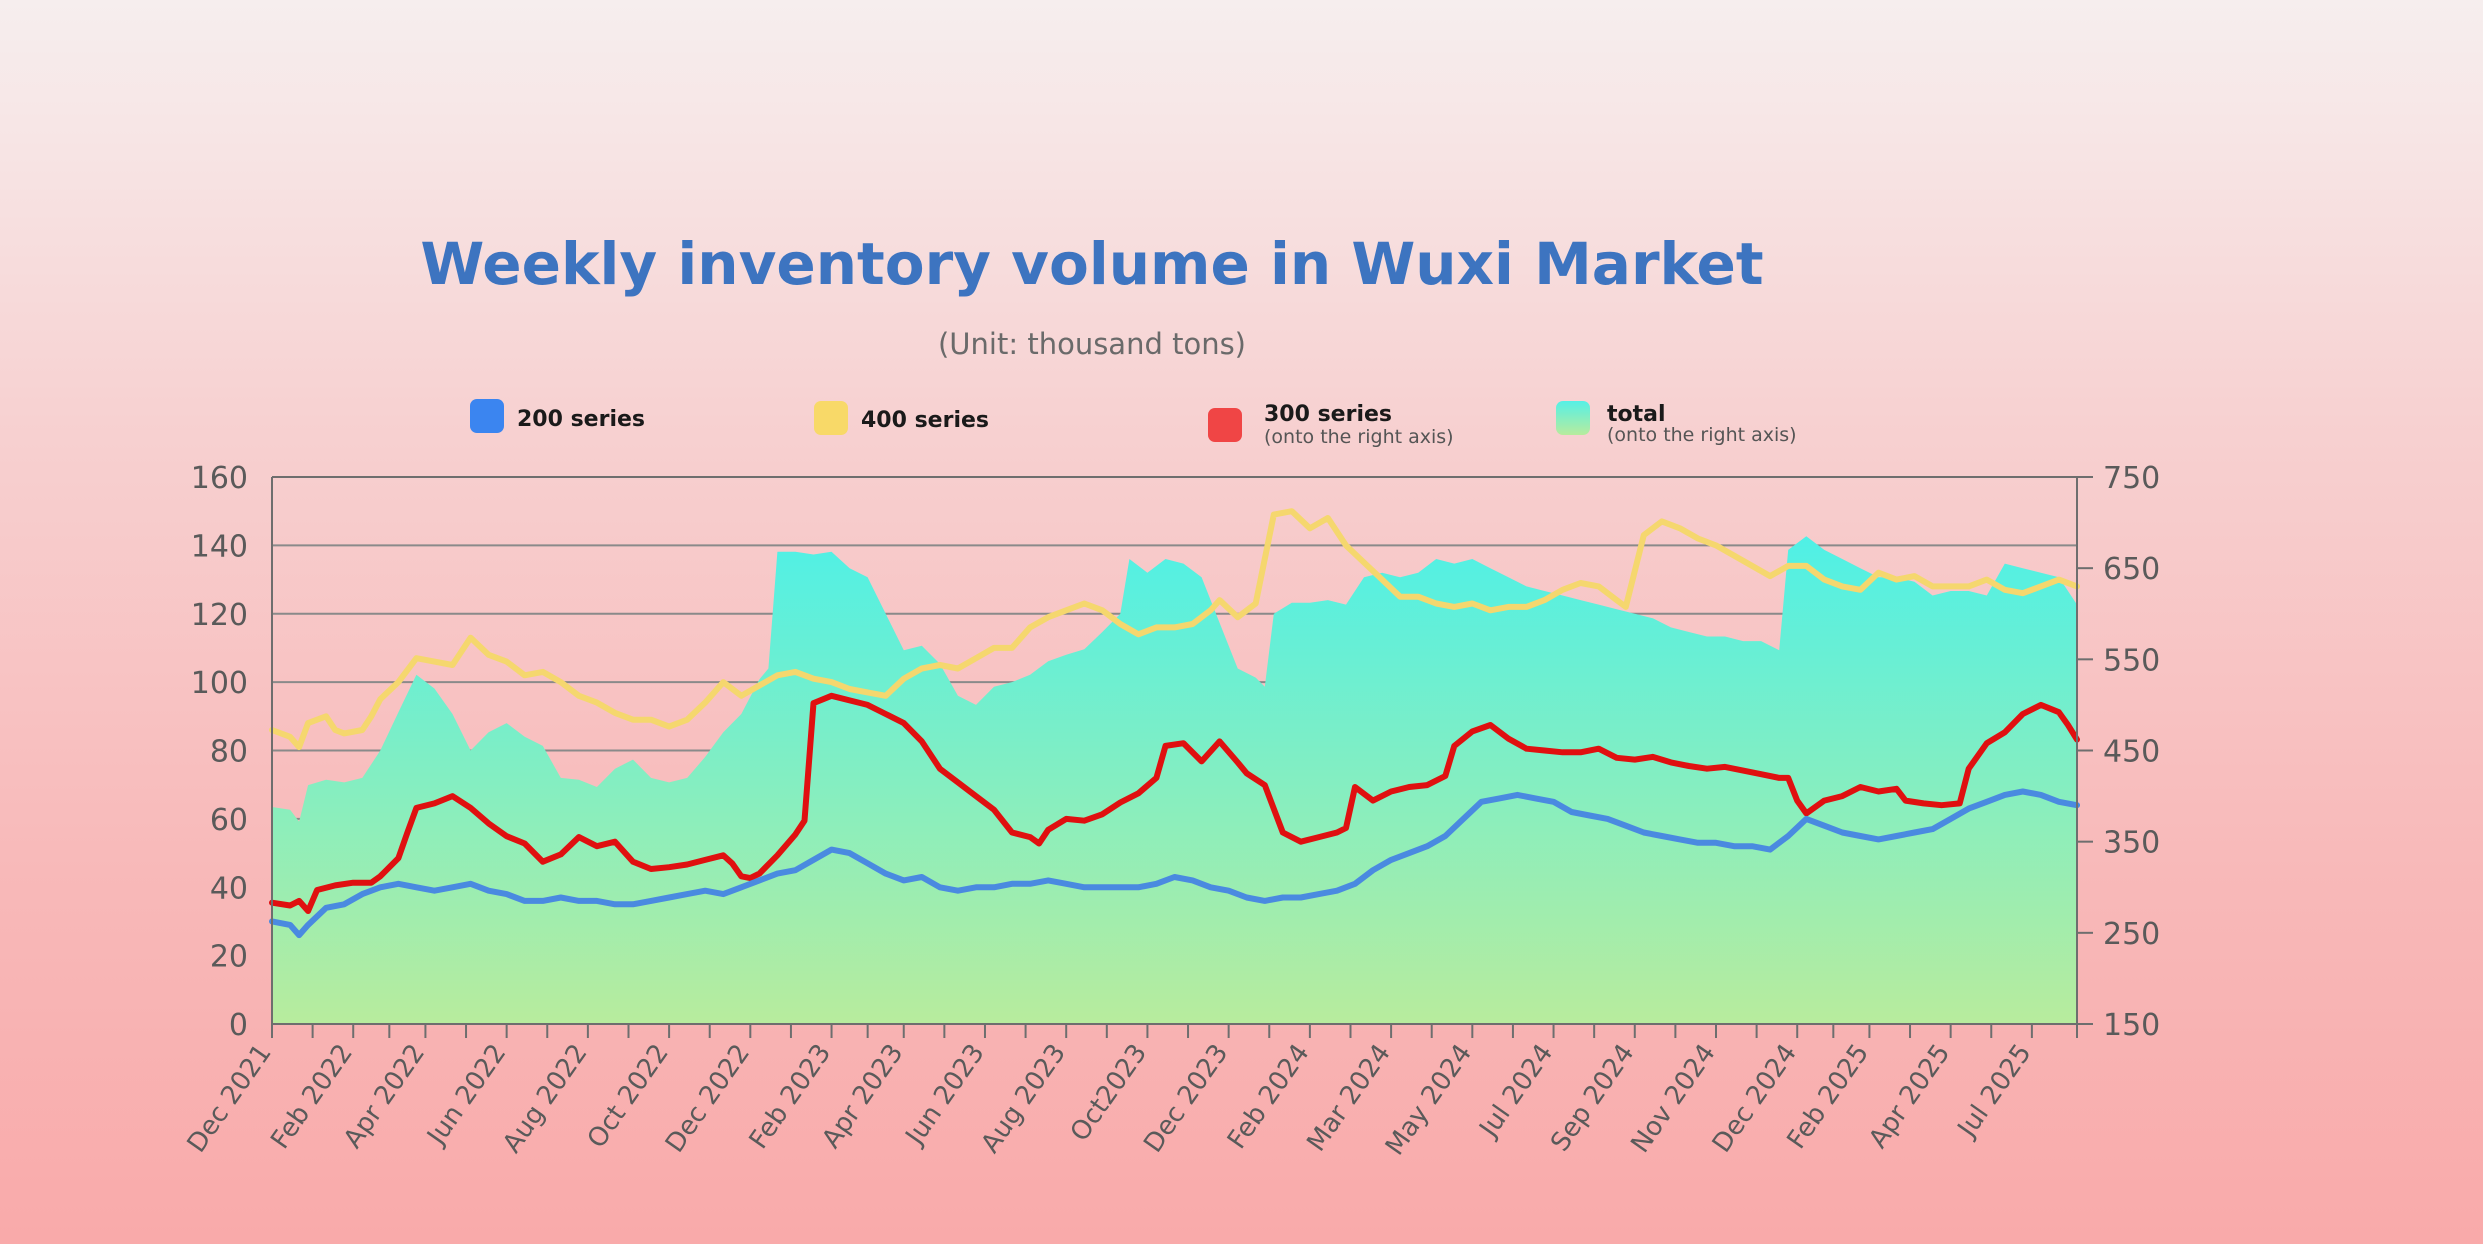 This screenshot has width=2483, height=1244. I want to click on series-line-200-series, so click(1174, 863).